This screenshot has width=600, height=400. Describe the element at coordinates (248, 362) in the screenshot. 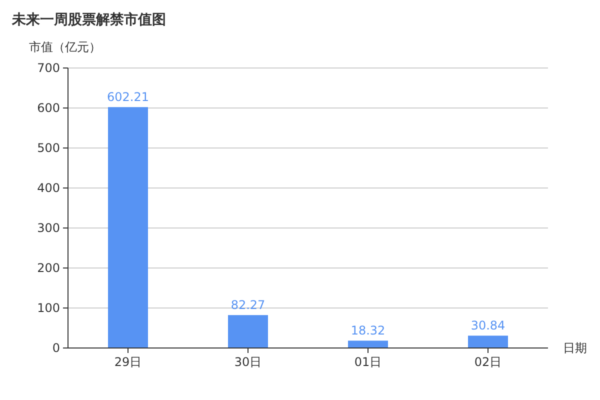

I see `x-tick-label: 30日` at that location.